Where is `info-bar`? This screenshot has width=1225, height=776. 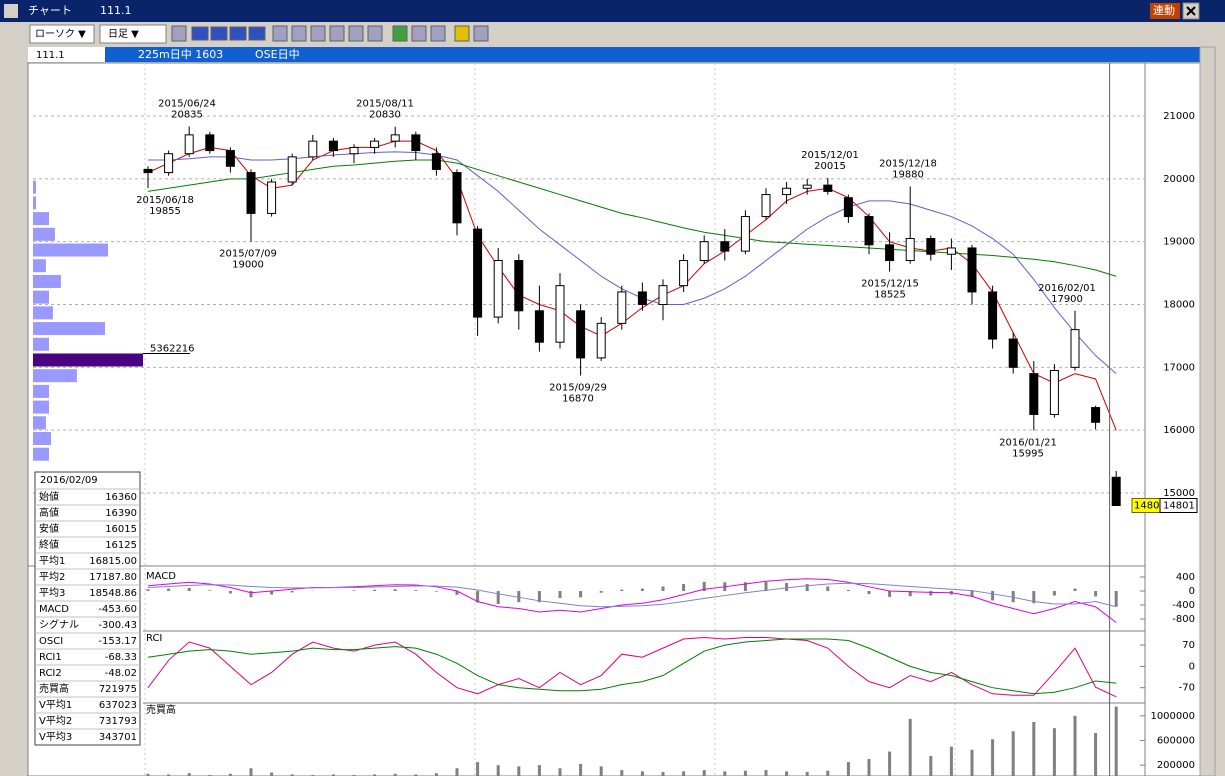
info-bar is located at coordinates (614, 54).